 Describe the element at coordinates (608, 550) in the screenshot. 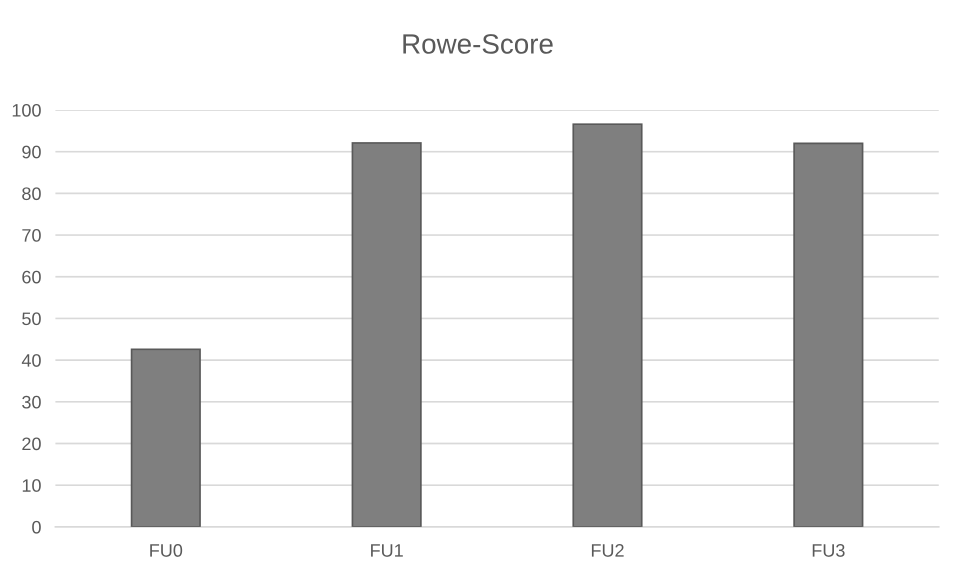

I see `x-tick-label: FU2` at that location.